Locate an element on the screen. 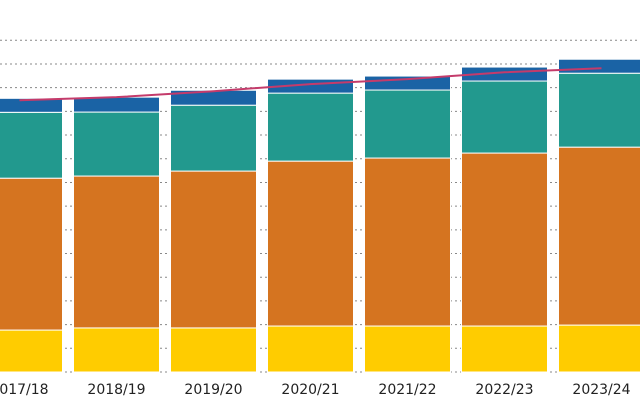  x-tick-label: 2019/20 is located at coordinates (213, 390).